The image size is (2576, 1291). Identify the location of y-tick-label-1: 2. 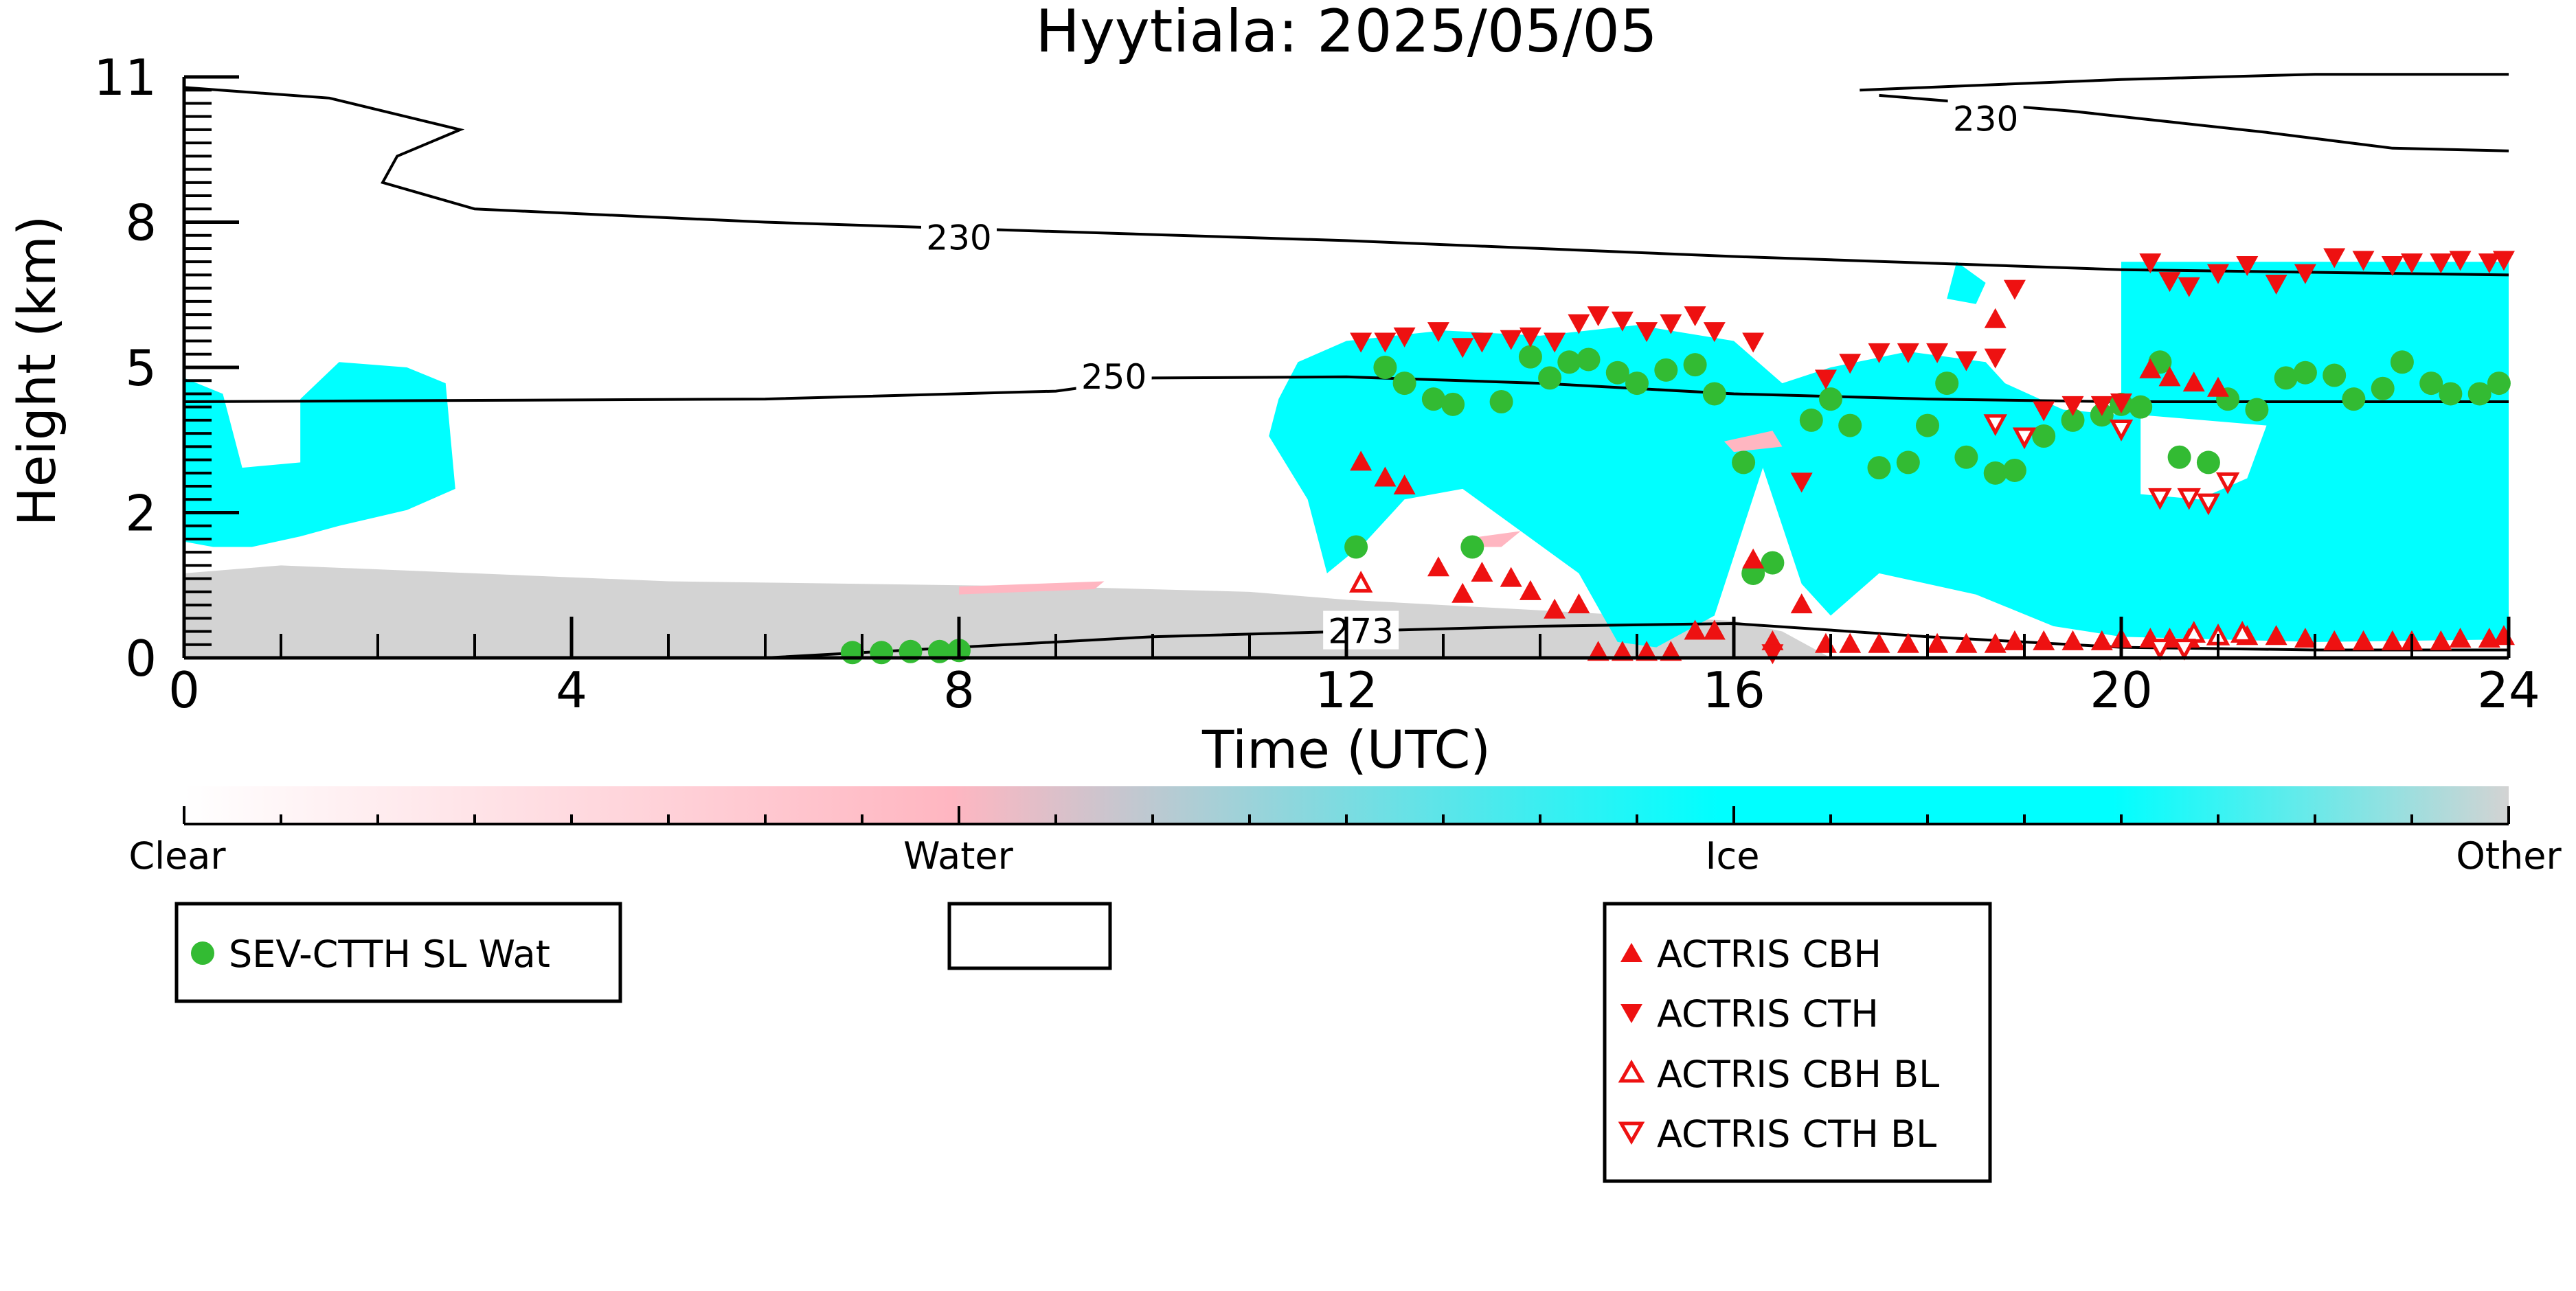
(141, 514).